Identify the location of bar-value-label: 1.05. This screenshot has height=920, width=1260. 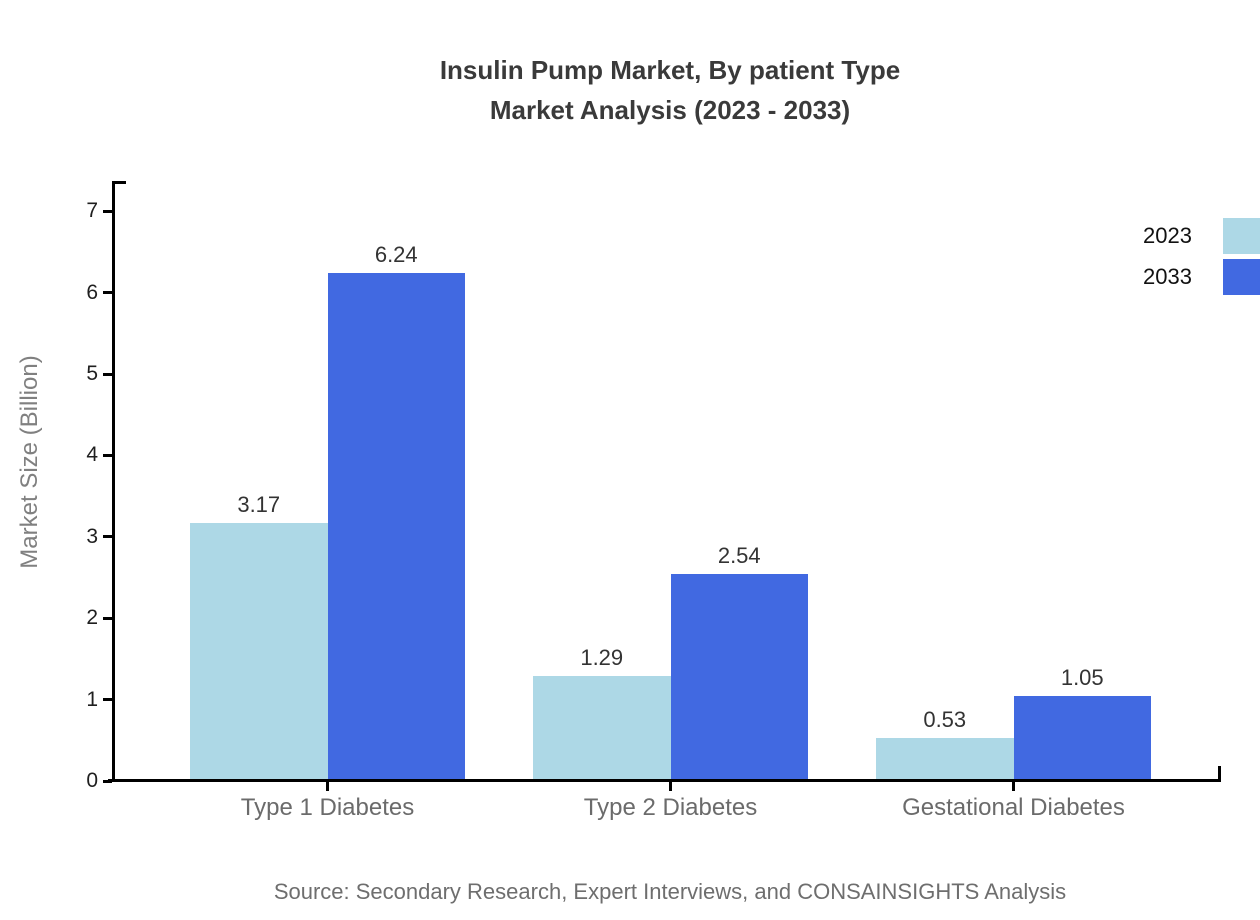
(1082, 677).